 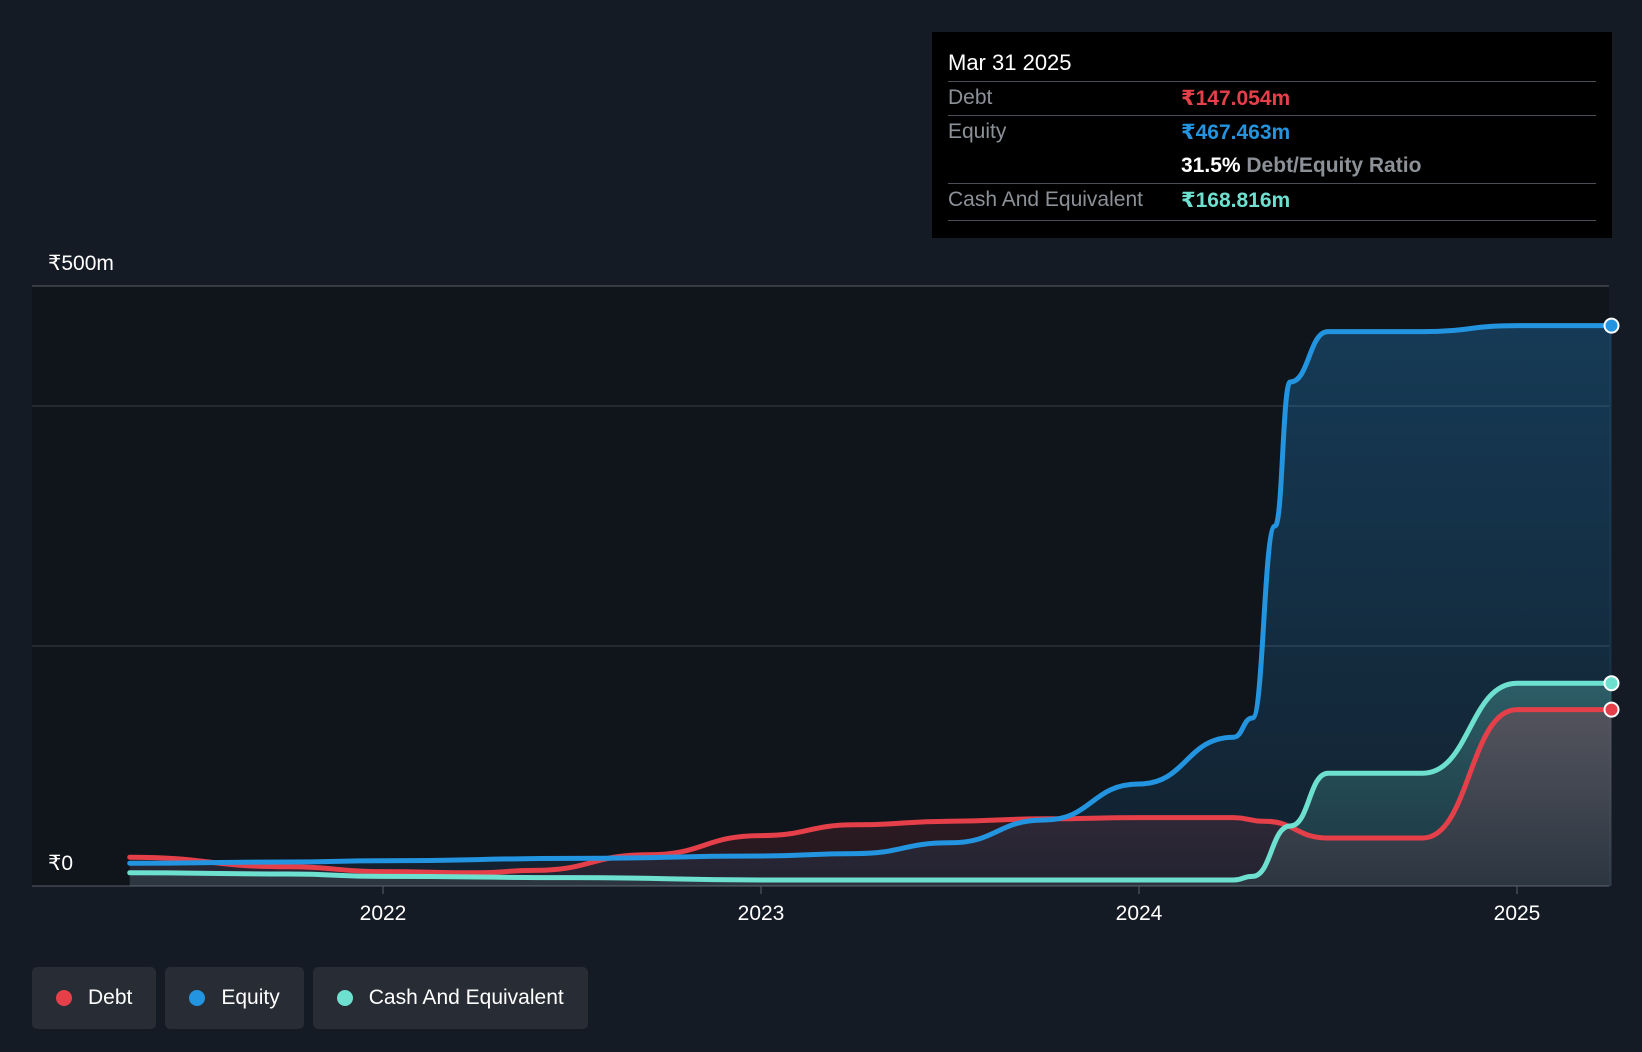 I want to click on x-tick-label: 2025, so click(x=1517, y=913).